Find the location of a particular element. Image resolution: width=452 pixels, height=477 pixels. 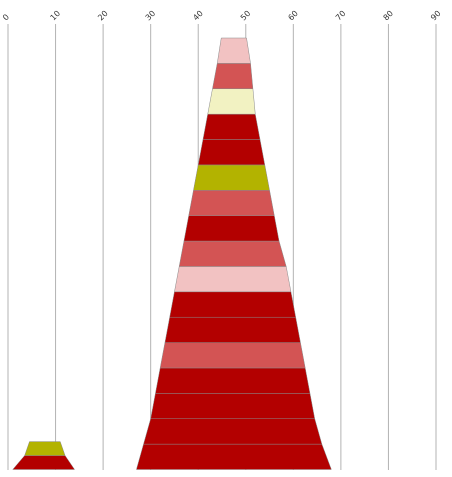

x-tick-label-40: 40 is located at coordinates (198, 16).